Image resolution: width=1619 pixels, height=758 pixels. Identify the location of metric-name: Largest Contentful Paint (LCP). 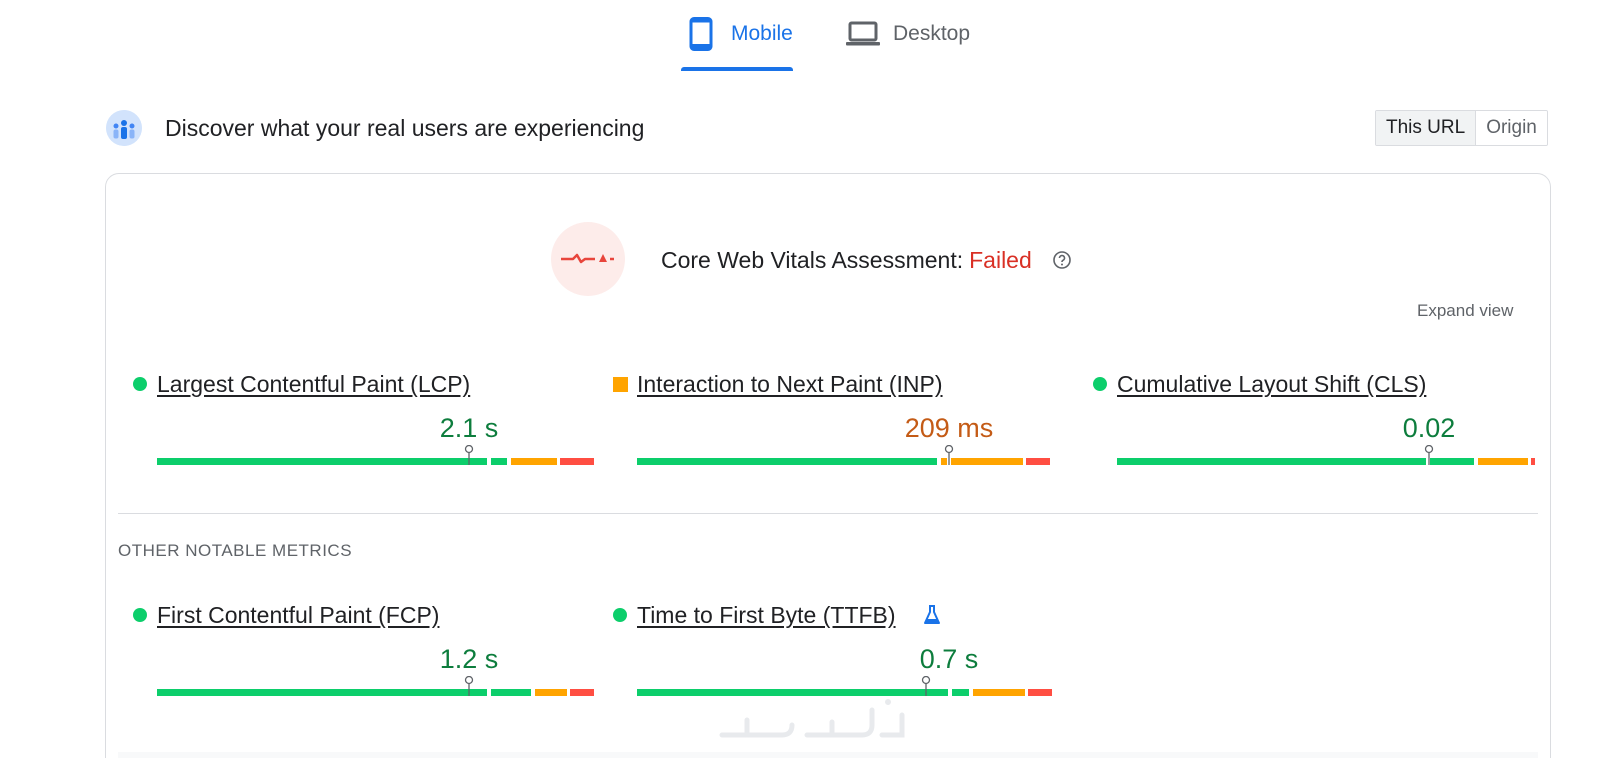
(314, 384).